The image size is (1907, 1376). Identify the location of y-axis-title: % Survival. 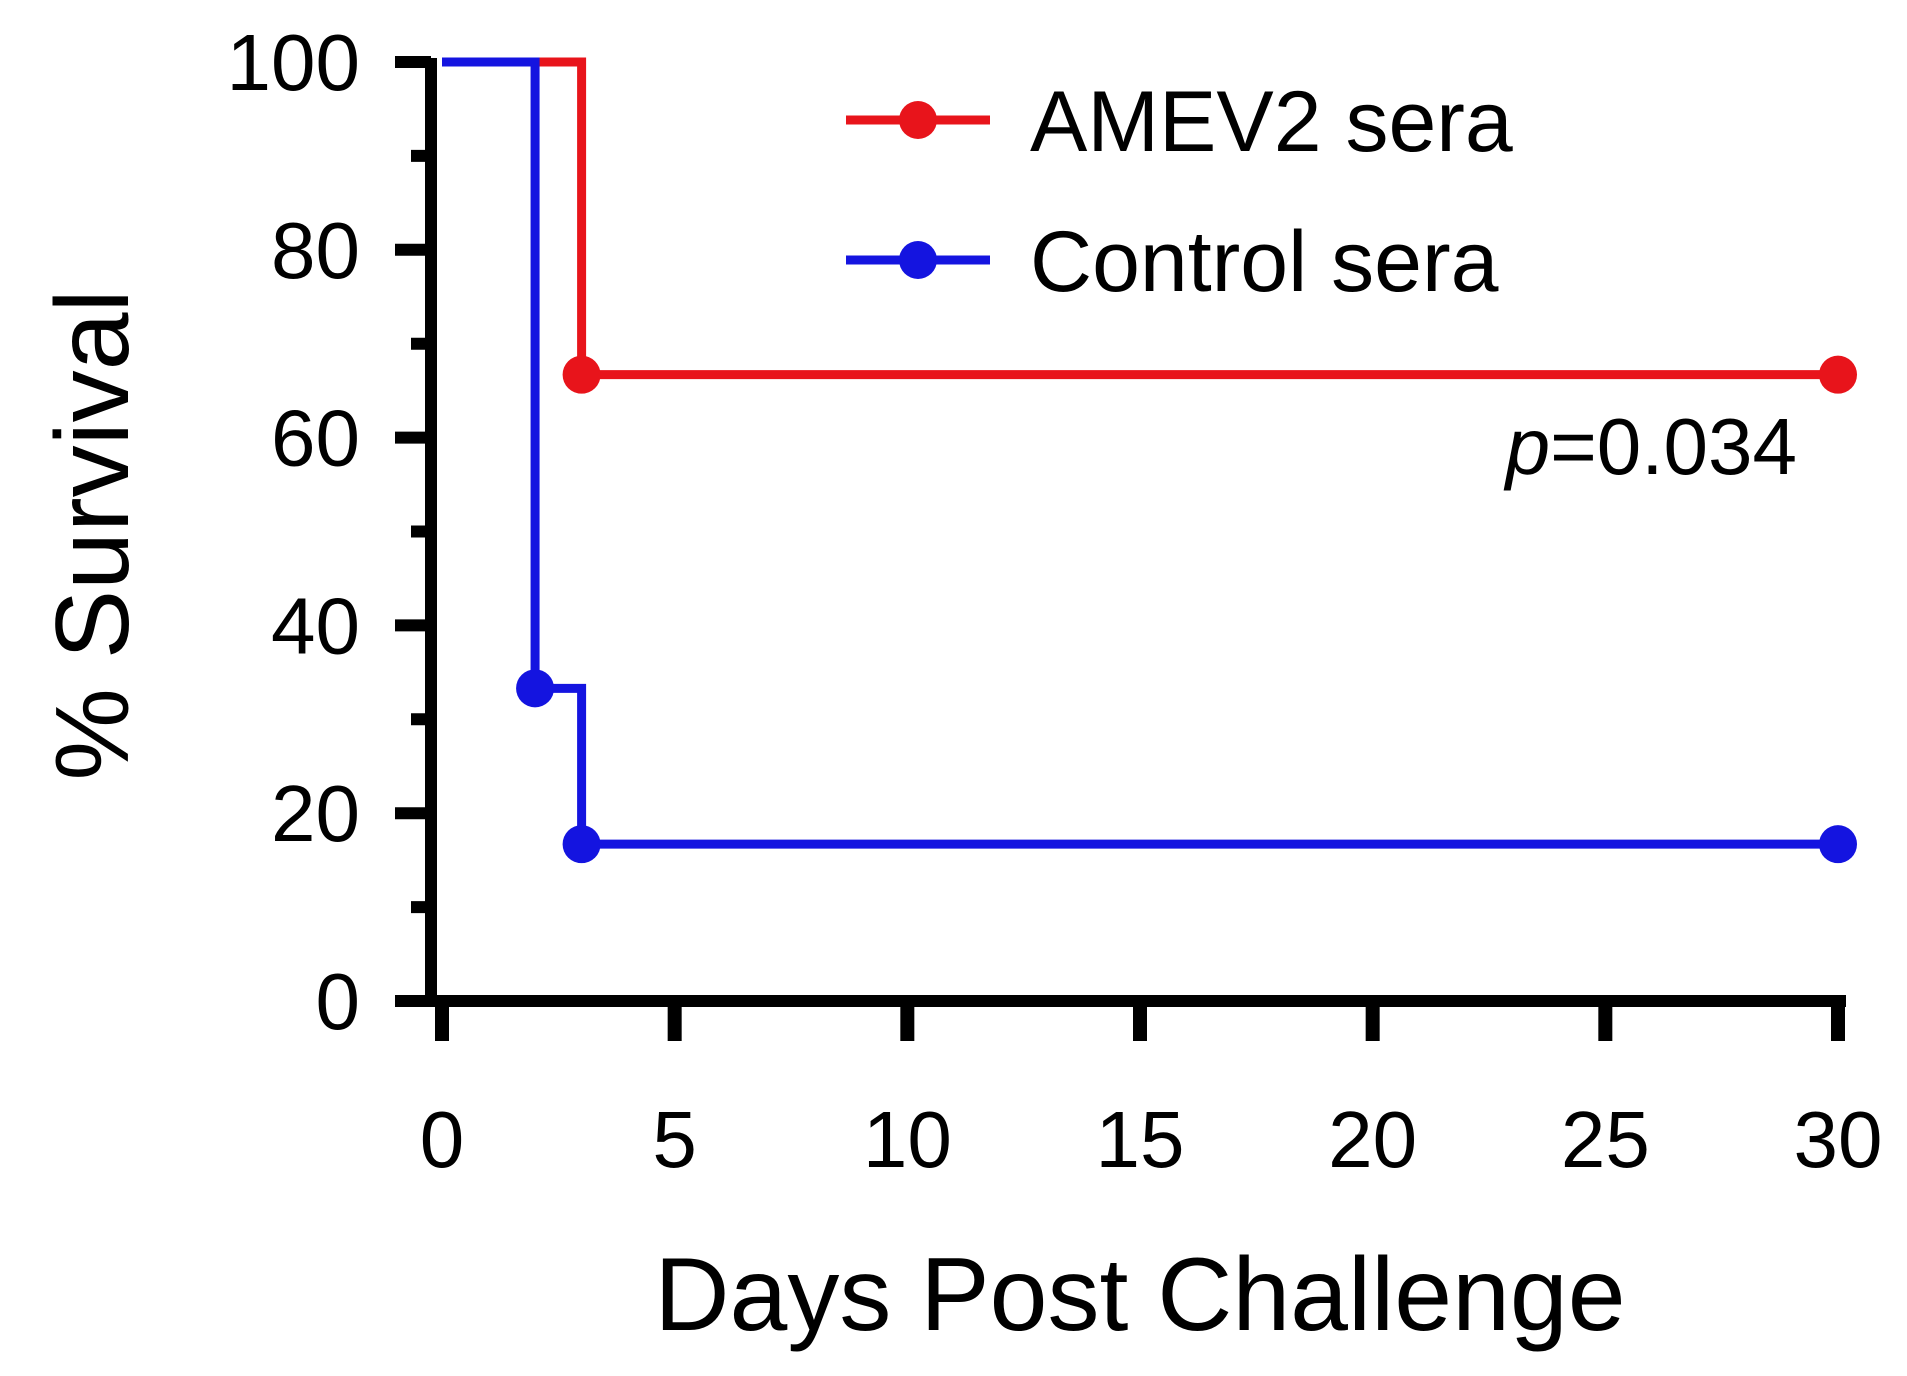
(93, 534).